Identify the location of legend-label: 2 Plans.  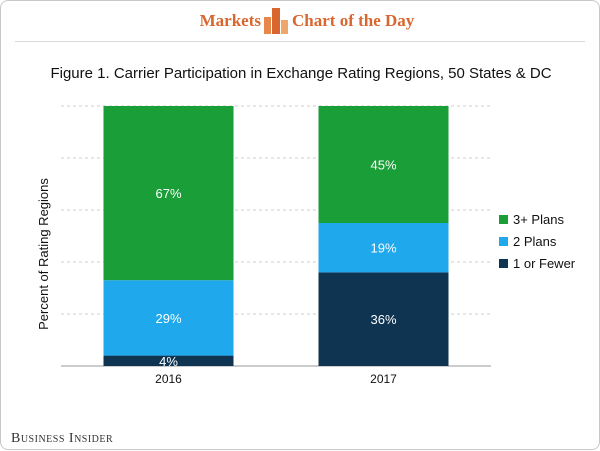
(535, 241).